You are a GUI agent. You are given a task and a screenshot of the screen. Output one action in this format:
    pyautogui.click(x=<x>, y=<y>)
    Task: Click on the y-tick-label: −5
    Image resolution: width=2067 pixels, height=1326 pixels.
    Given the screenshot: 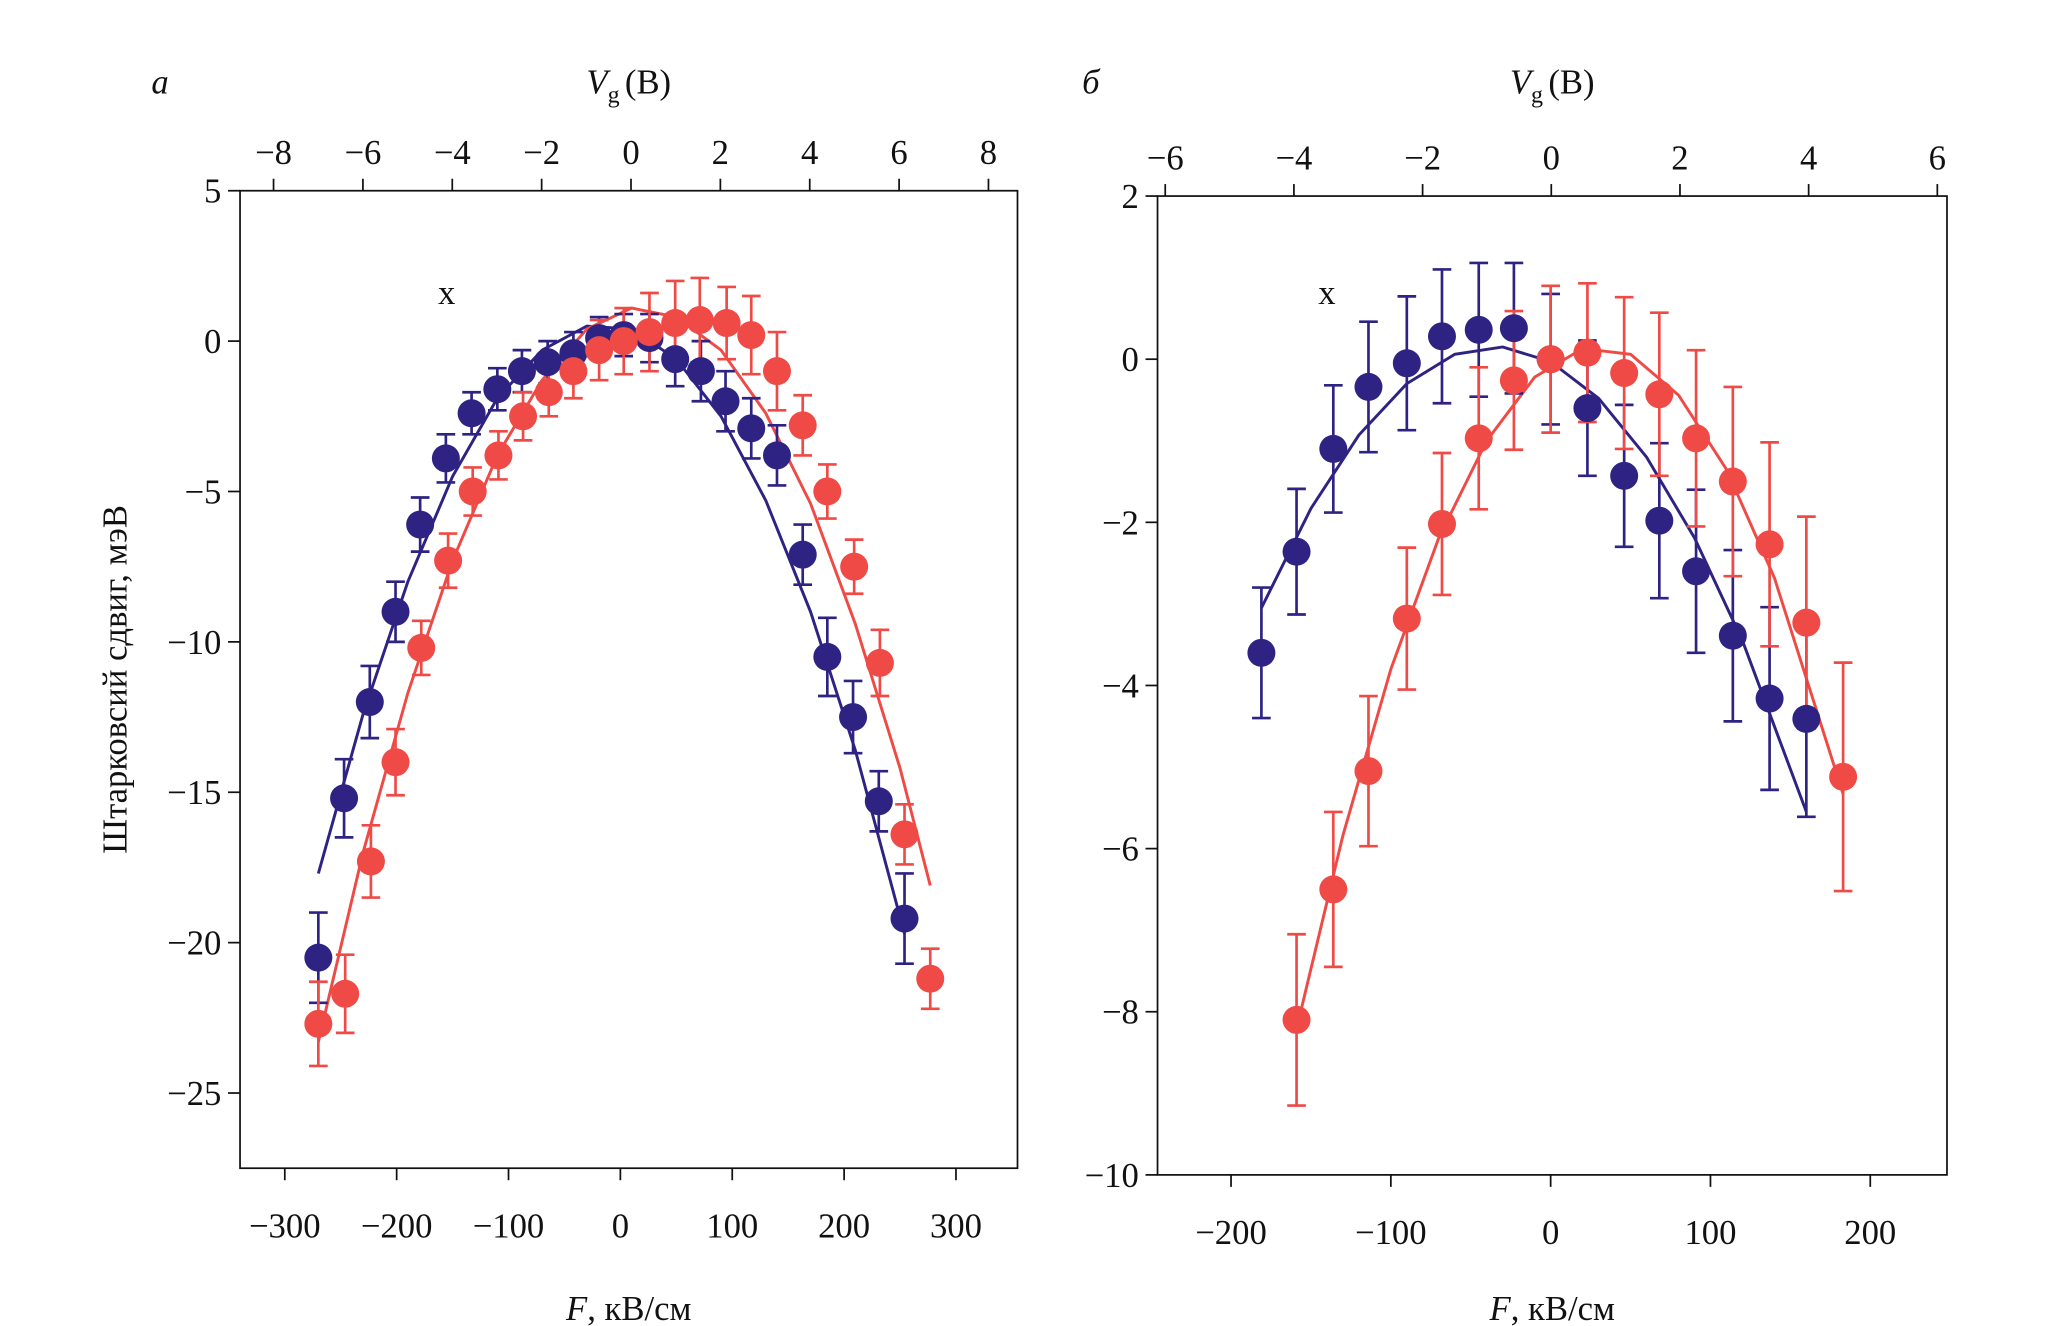 What is the action you would take?
    pyautogui.click(x=202, y=492)
    